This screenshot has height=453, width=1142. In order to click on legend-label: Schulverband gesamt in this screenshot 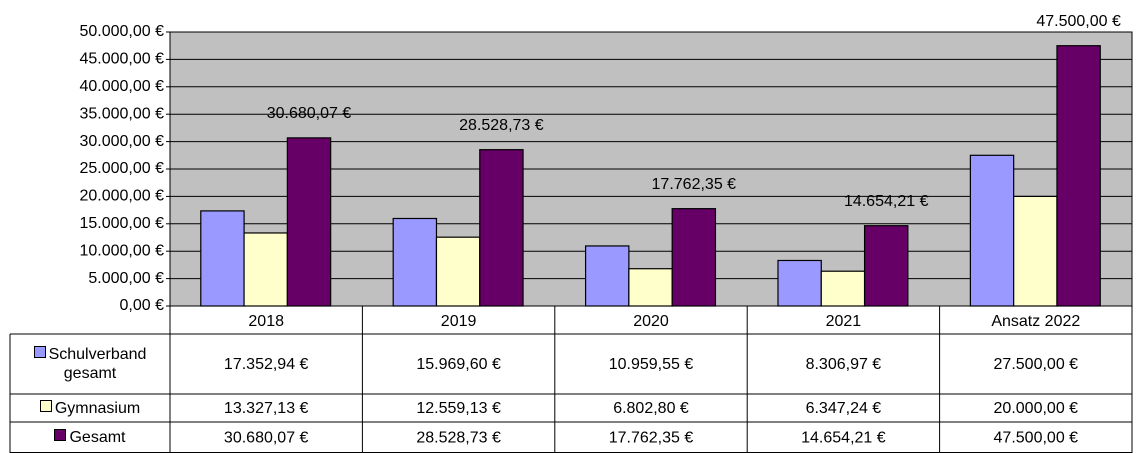, I will do `click(97, 364)`.